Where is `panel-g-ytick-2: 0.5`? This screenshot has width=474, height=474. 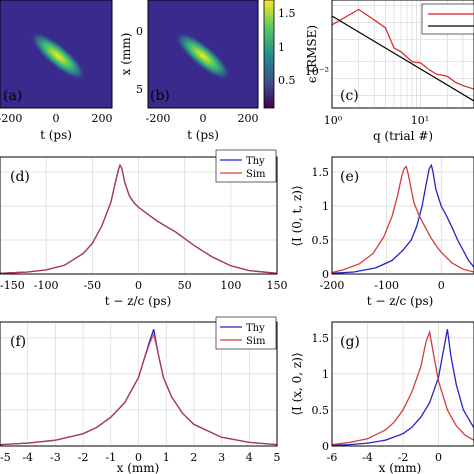 panel-g-ytick-2: 0.5 is located at coordinates (321, 410).